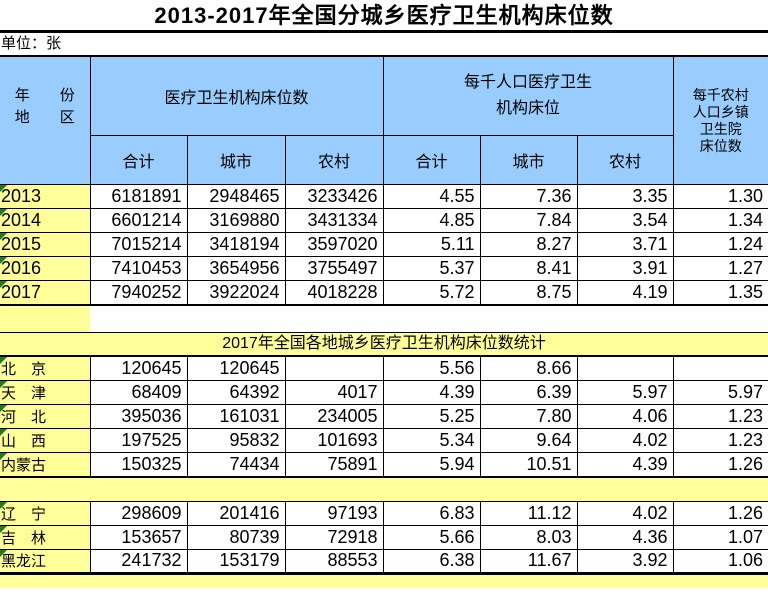 The image size is (768, 602). I want to click on subheader-per1000-rural: 农村, so click(625, 160).